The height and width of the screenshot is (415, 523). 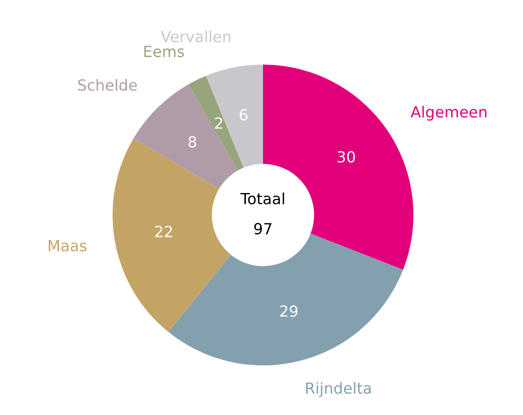 I want to click on slice-label: Schelde, so click(x=107, y=84).